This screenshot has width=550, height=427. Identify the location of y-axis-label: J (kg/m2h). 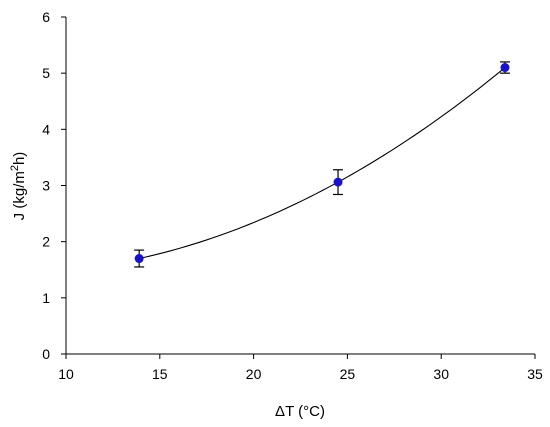
(18, 186).